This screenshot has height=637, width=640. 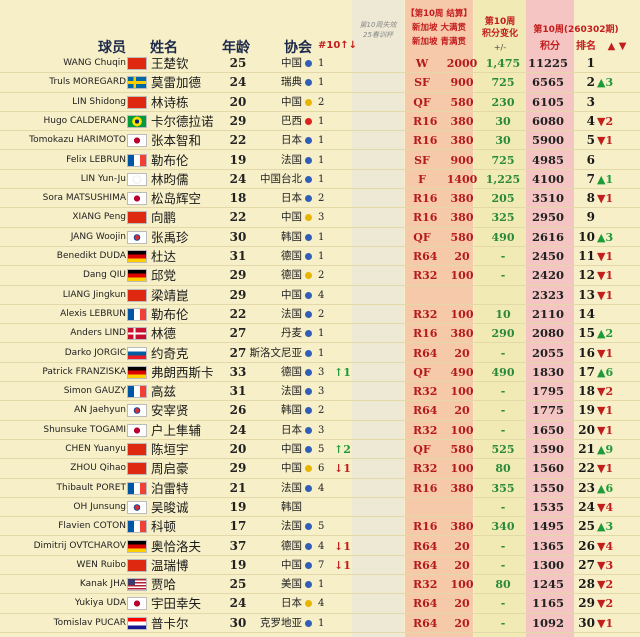 I want to click on points-change: 725, so click(x=503, y=83).